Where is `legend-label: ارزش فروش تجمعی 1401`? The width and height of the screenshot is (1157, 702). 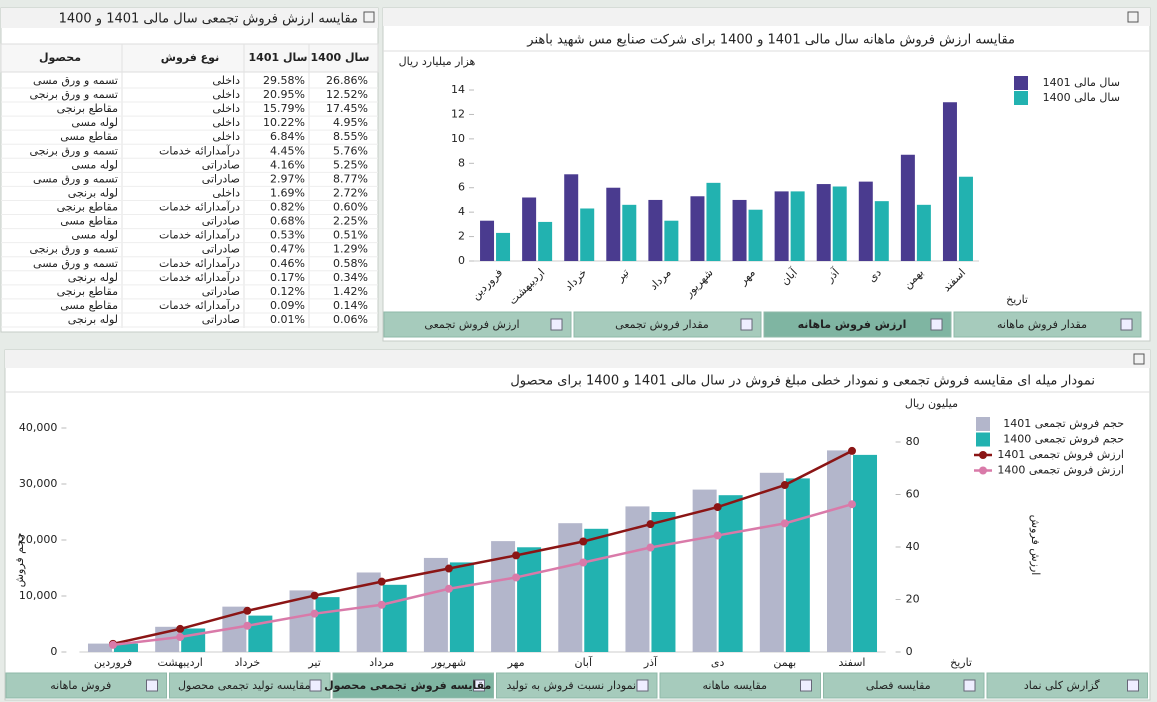
legend-label: ارزش فروش تجمعی 1401 is located at coordinates (1060, 454).